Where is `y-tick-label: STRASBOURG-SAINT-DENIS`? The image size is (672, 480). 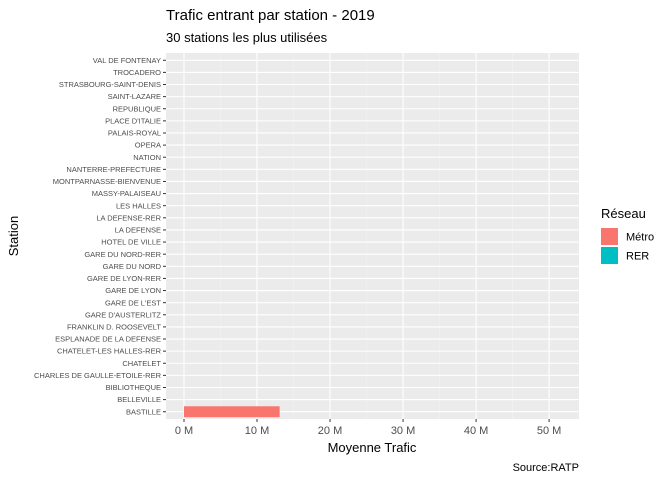
y-tick-label: STRASBOURG-SAINT-DENIS is located at coordinates (110, 84).